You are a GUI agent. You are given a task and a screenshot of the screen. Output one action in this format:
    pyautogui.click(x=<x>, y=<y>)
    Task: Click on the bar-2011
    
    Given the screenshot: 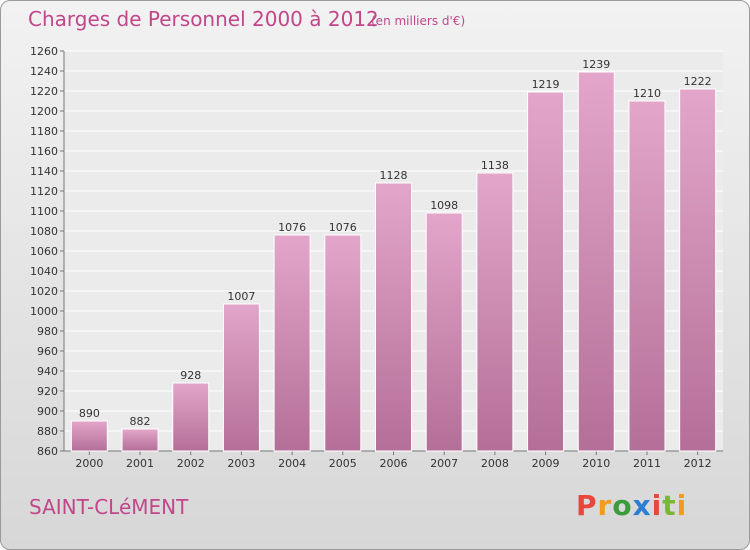 What is the action you would take?
    pyautogui.click(x=647, y=276)
    